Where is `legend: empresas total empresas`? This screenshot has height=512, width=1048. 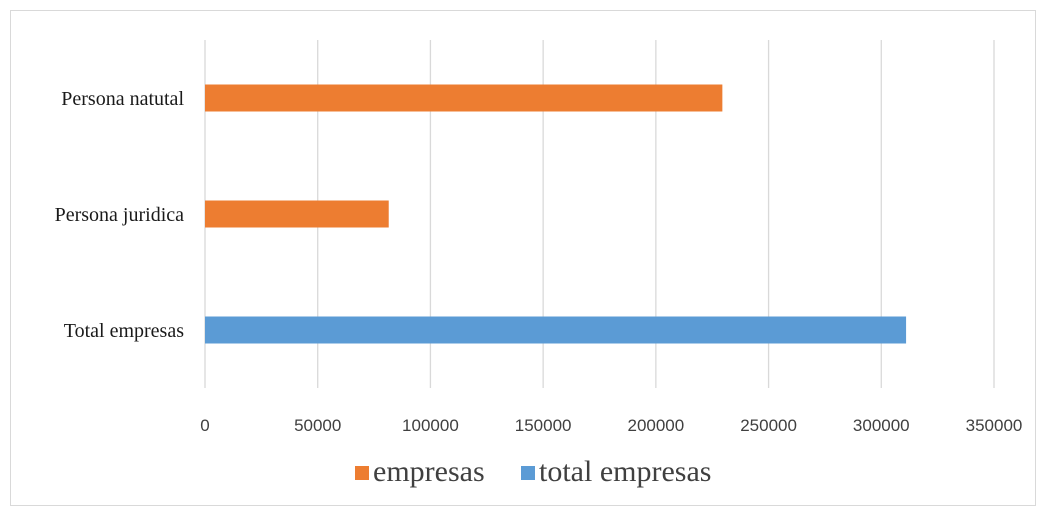
legend: empresas total empresas is located at coordinates (533, 471).